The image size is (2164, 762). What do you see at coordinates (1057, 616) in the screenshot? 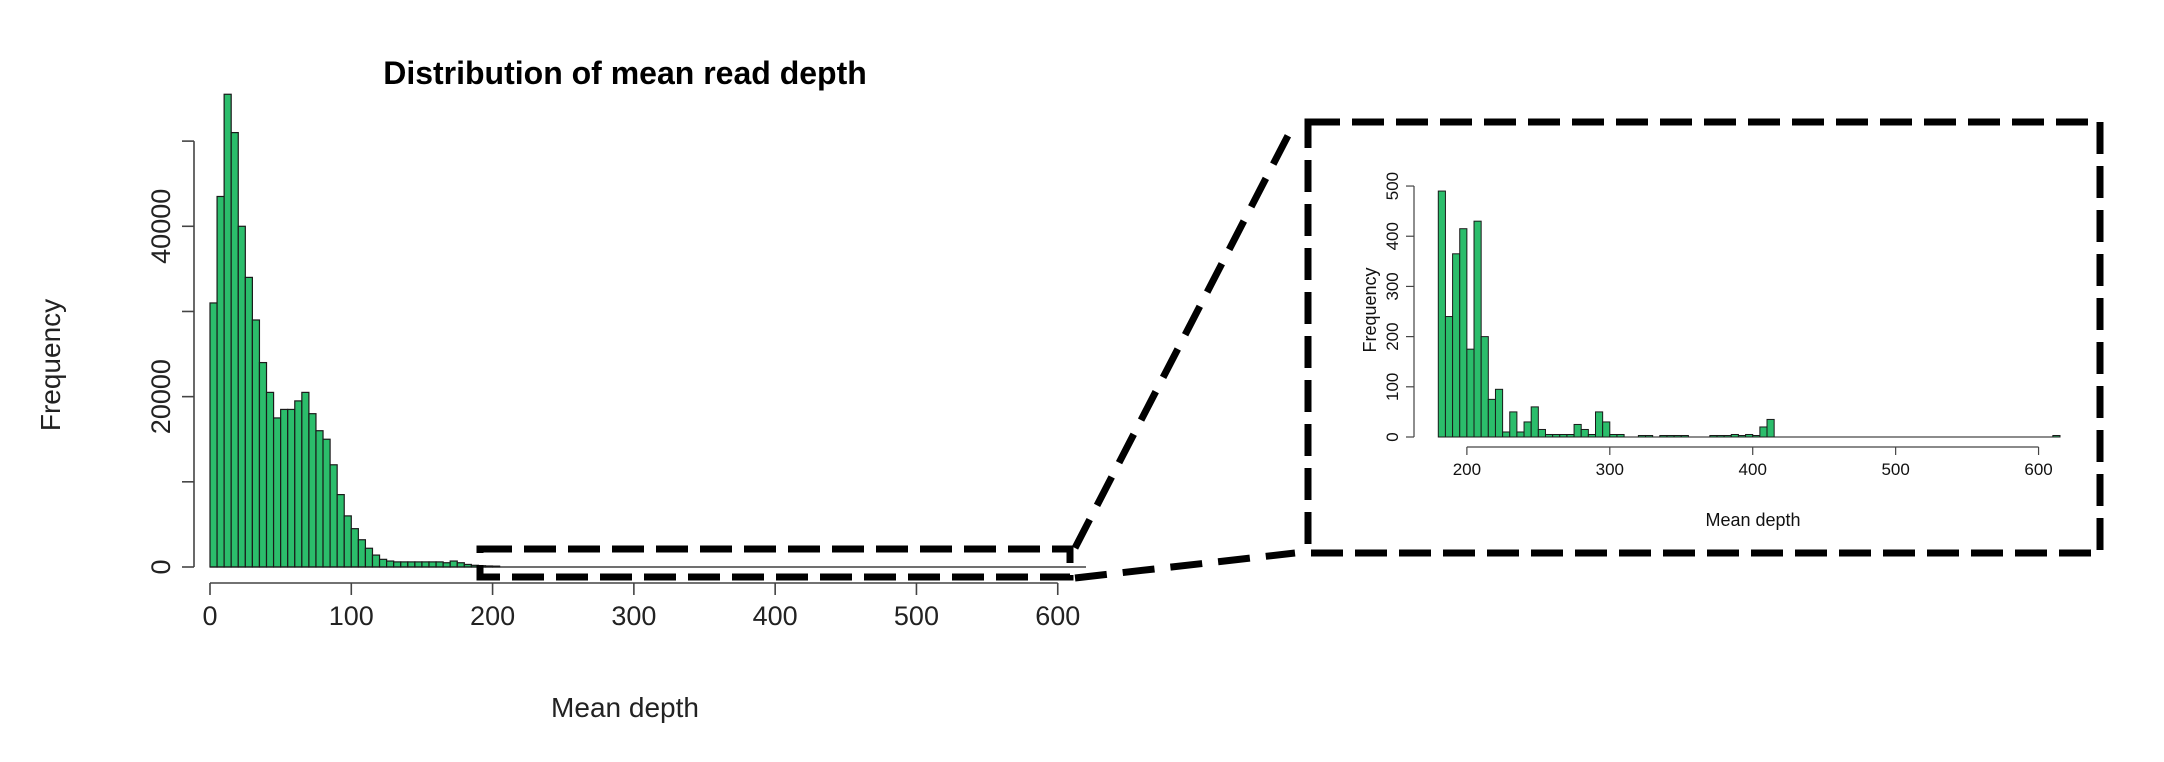
I see `main-x-tick-label: 600` at bounding box center [1057, 616].